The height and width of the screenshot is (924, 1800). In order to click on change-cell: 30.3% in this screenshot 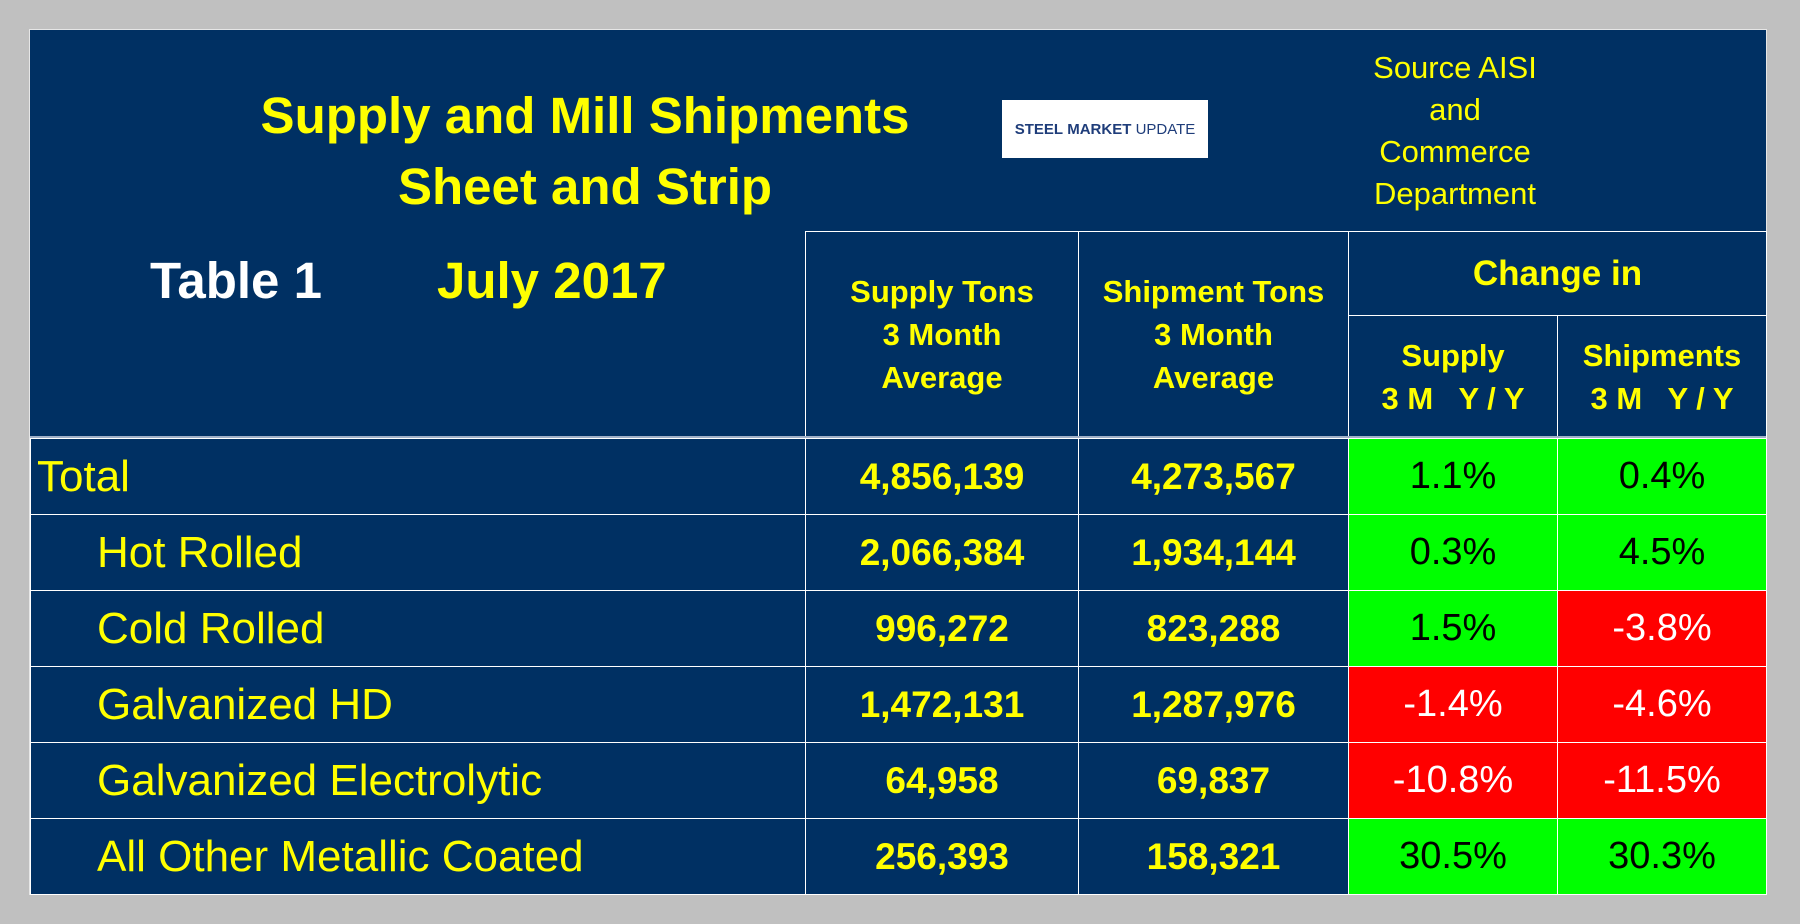, I will do `click(1662, 856)`.